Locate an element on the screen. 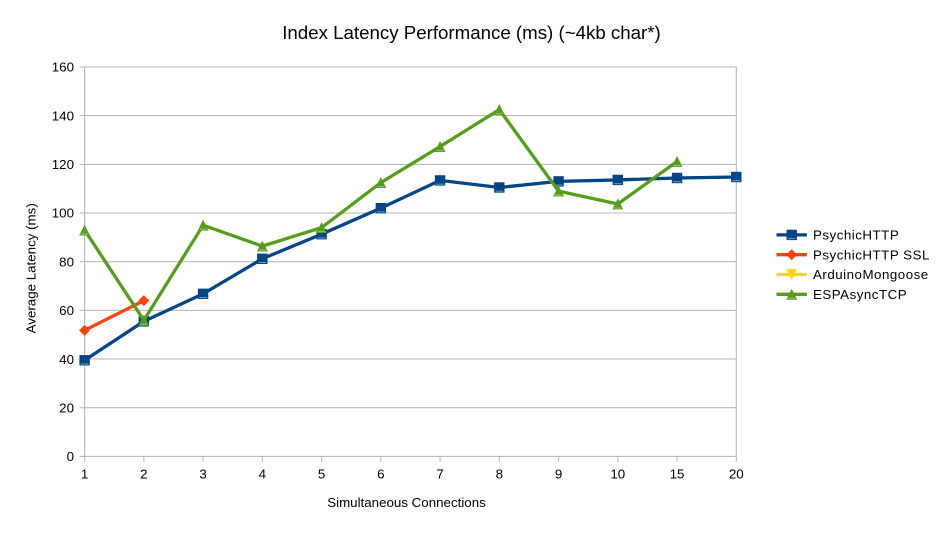 This screenshot has width=943, height=535. svg-text: 6 is located at coordinates (380, 474).